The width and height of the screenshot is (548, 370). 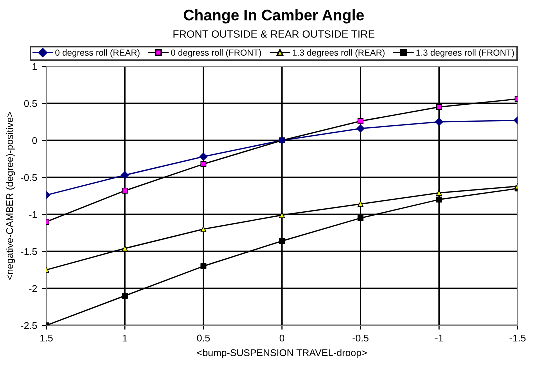 I want to click on y-tick-label: -2.5, so click(x=29, y=326).